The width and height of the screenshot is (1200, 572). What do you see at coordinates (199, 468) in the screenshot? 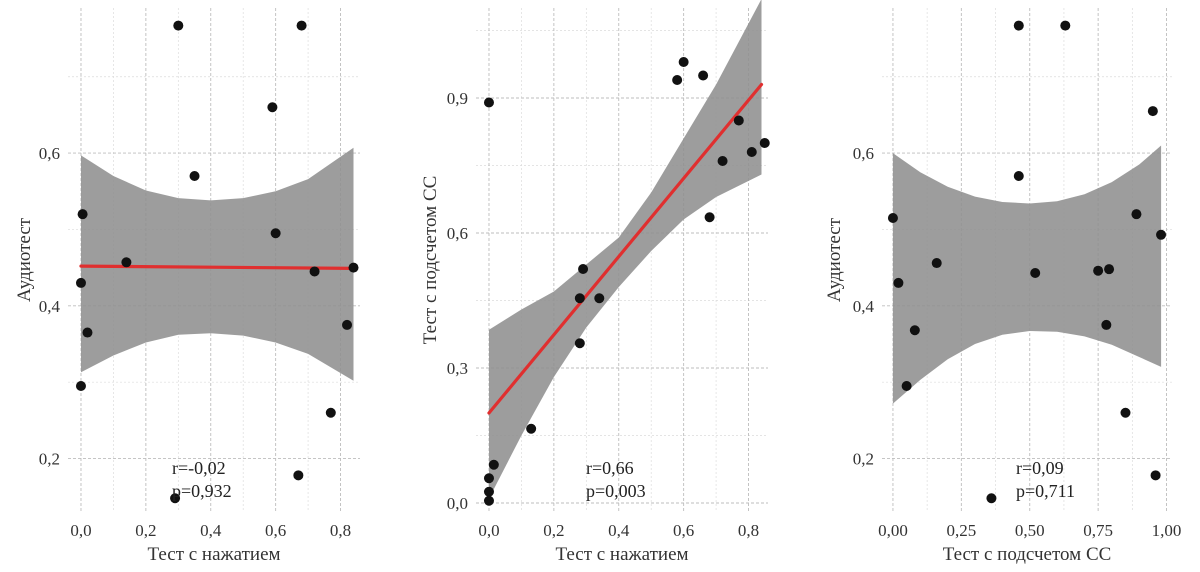
I see `correlation-label: r=-0,02` at bounding box center [199, 468].